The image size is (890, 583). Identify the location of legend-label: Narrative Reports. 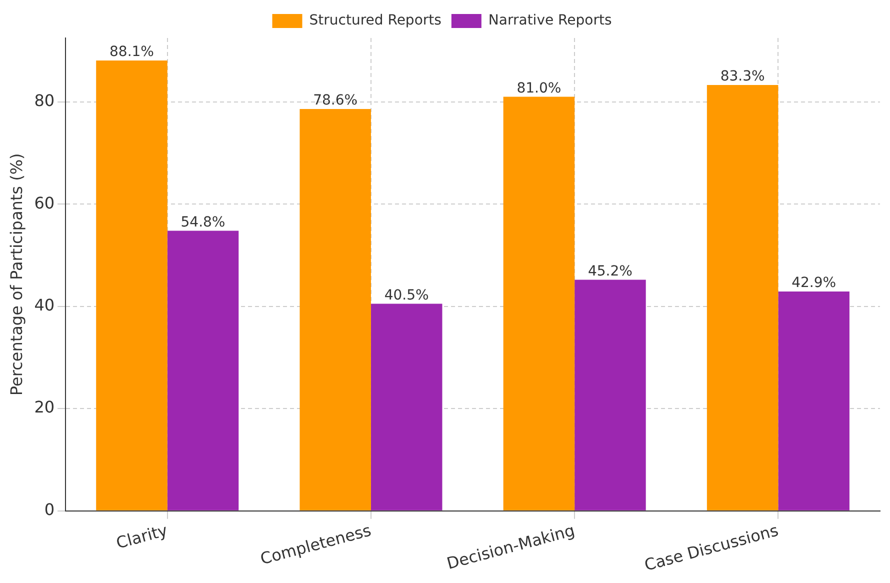
(550, 20).